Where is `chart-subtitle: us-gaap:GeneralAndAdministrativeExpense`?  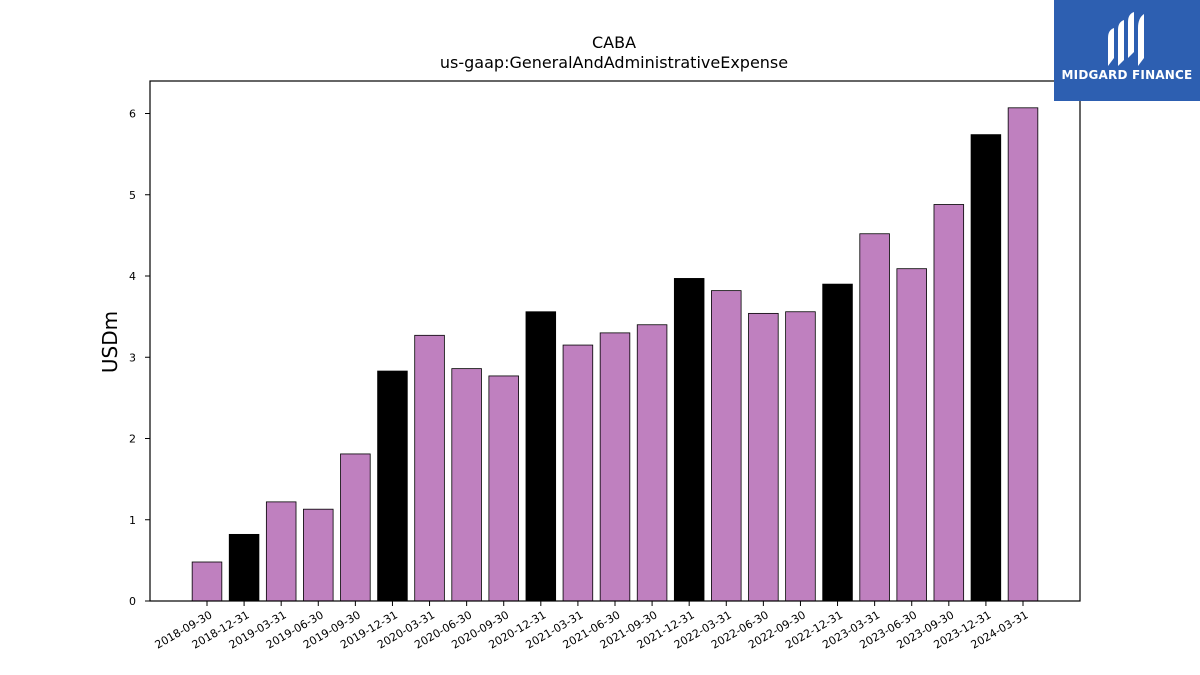 chart-subtitle: us-gaap:GeneralAndAdministrativeExpense is located at coordinates (614, 62).